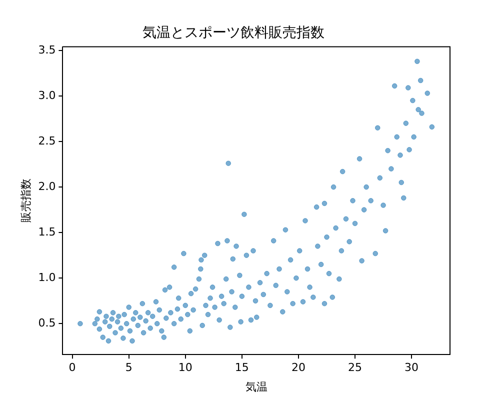 This screenshot has height=400, width=500. What do you see at coordinates (47, 231) in the screenshot?
I see `y-tick-label: 1.5` at bounding box center [47, 231].